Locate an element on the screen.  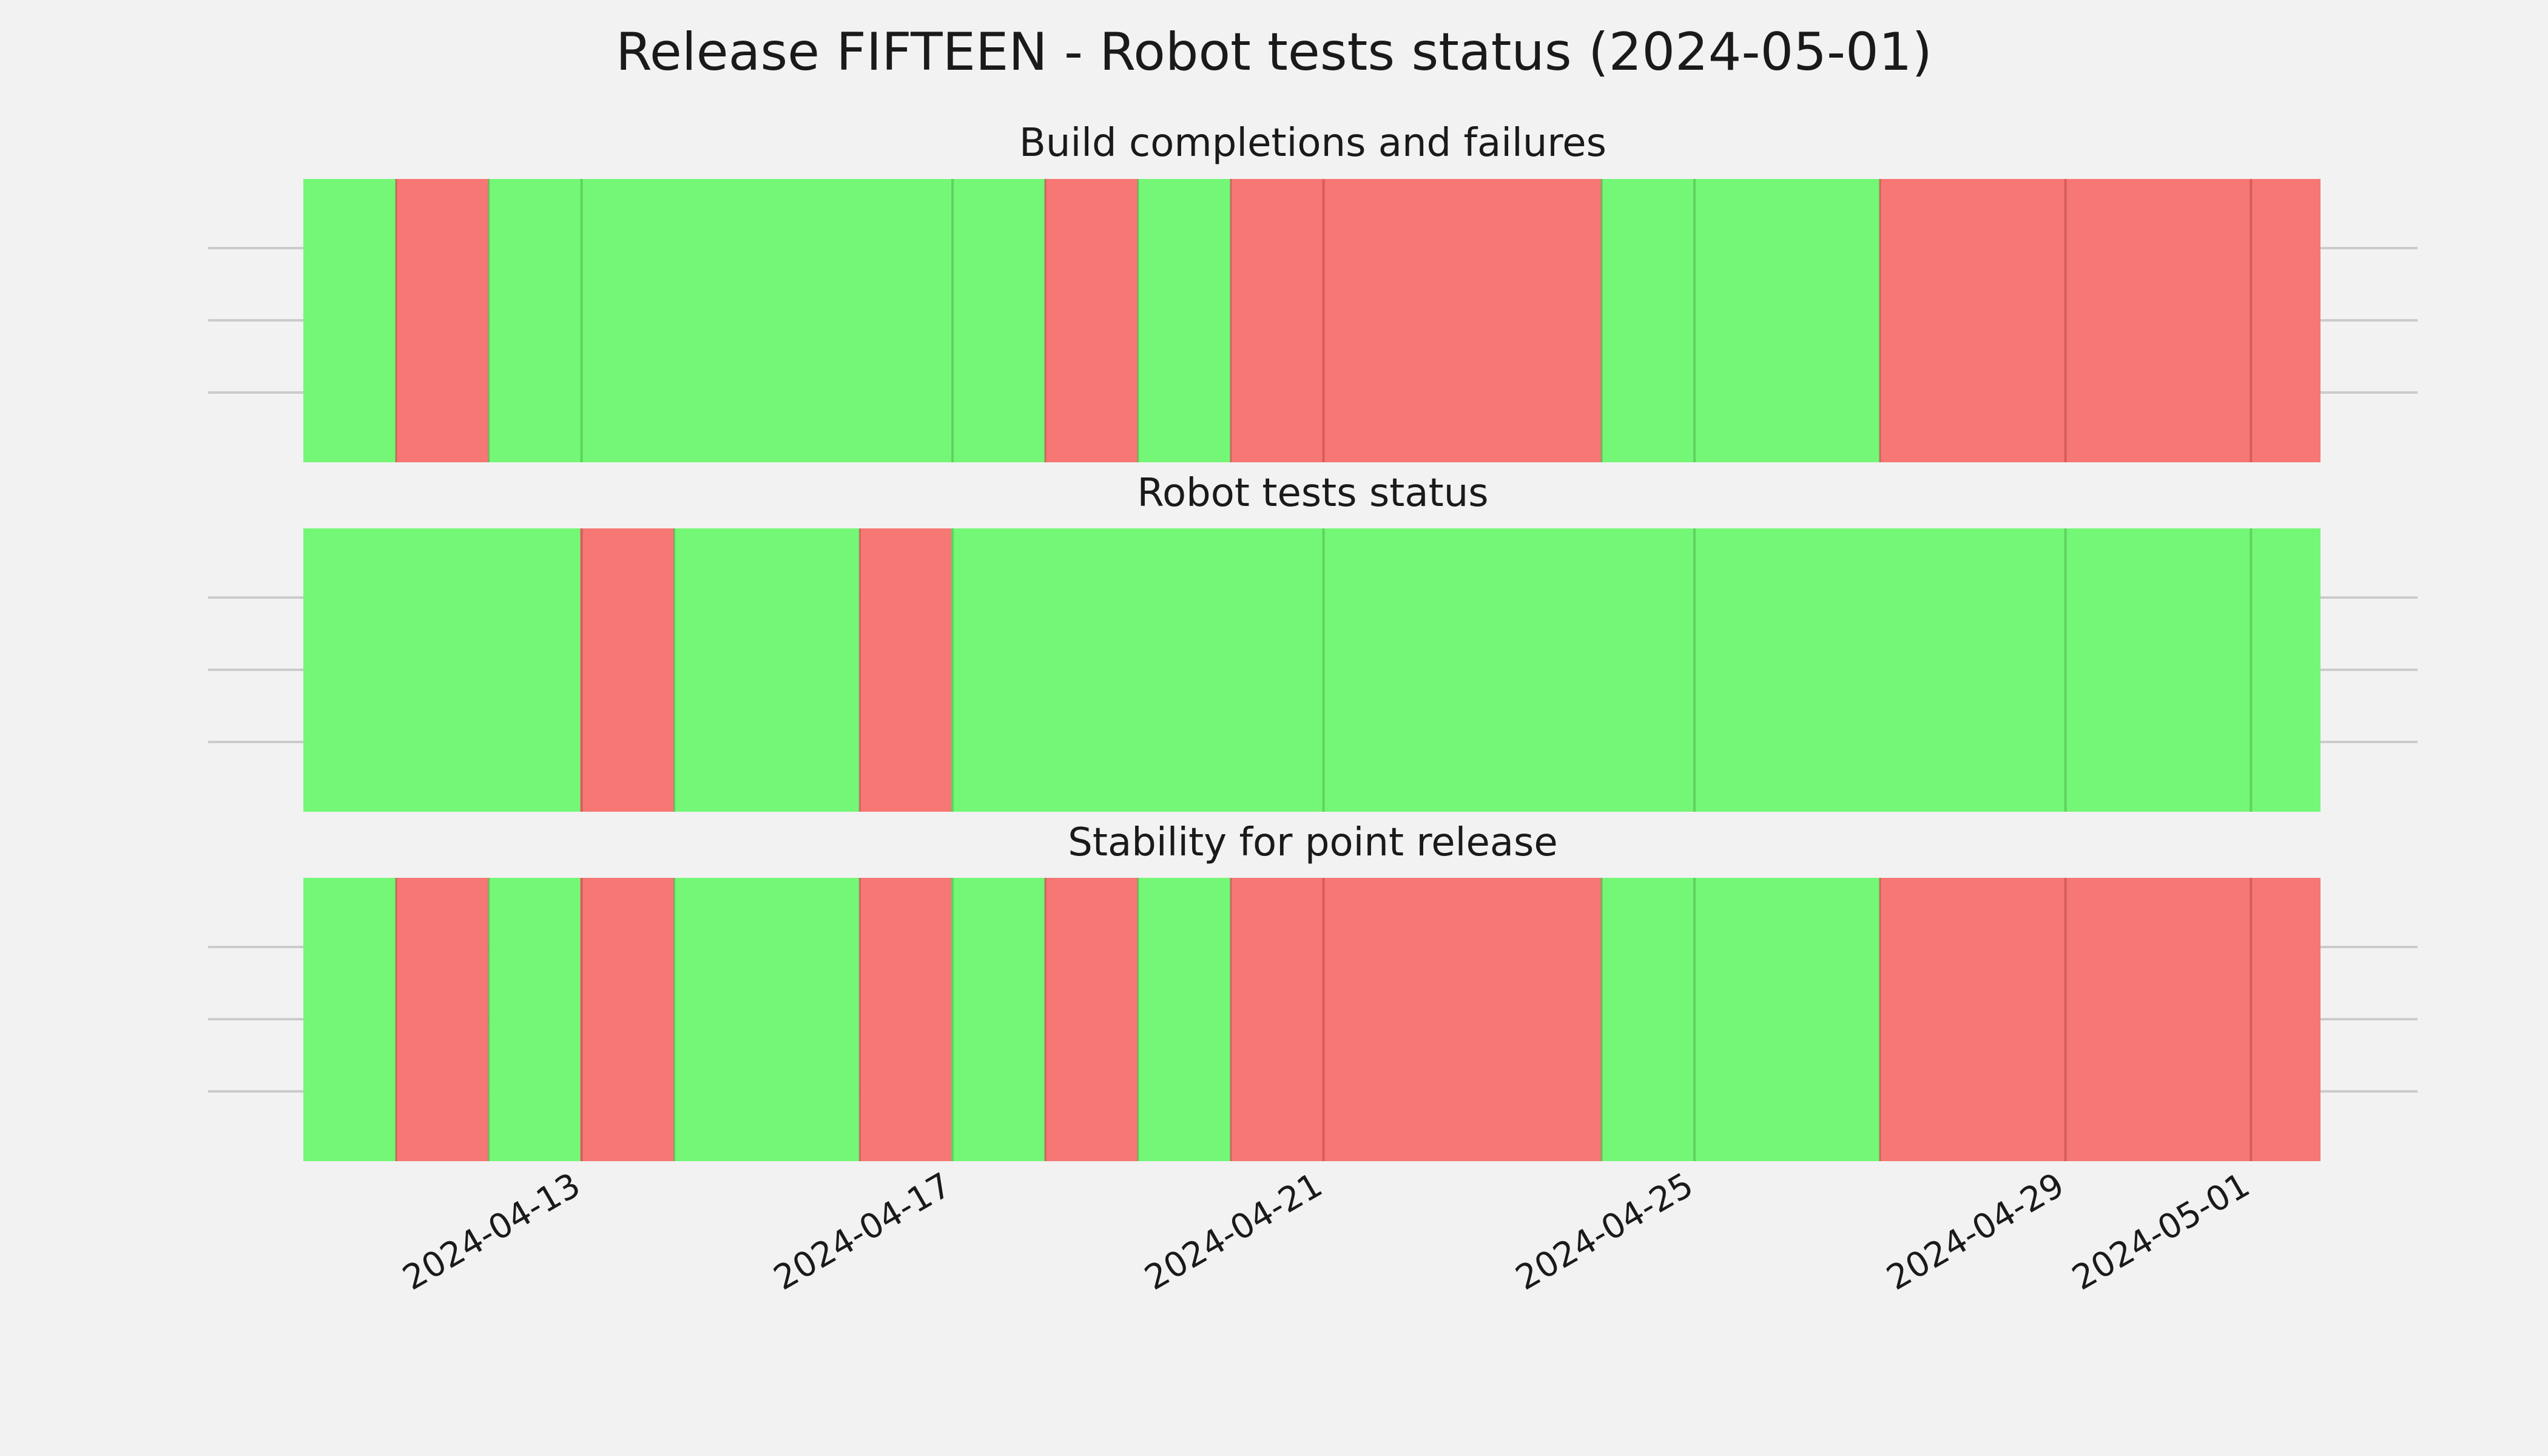
panel-build-completions-vgrid is located at coordinates (1416, 320).